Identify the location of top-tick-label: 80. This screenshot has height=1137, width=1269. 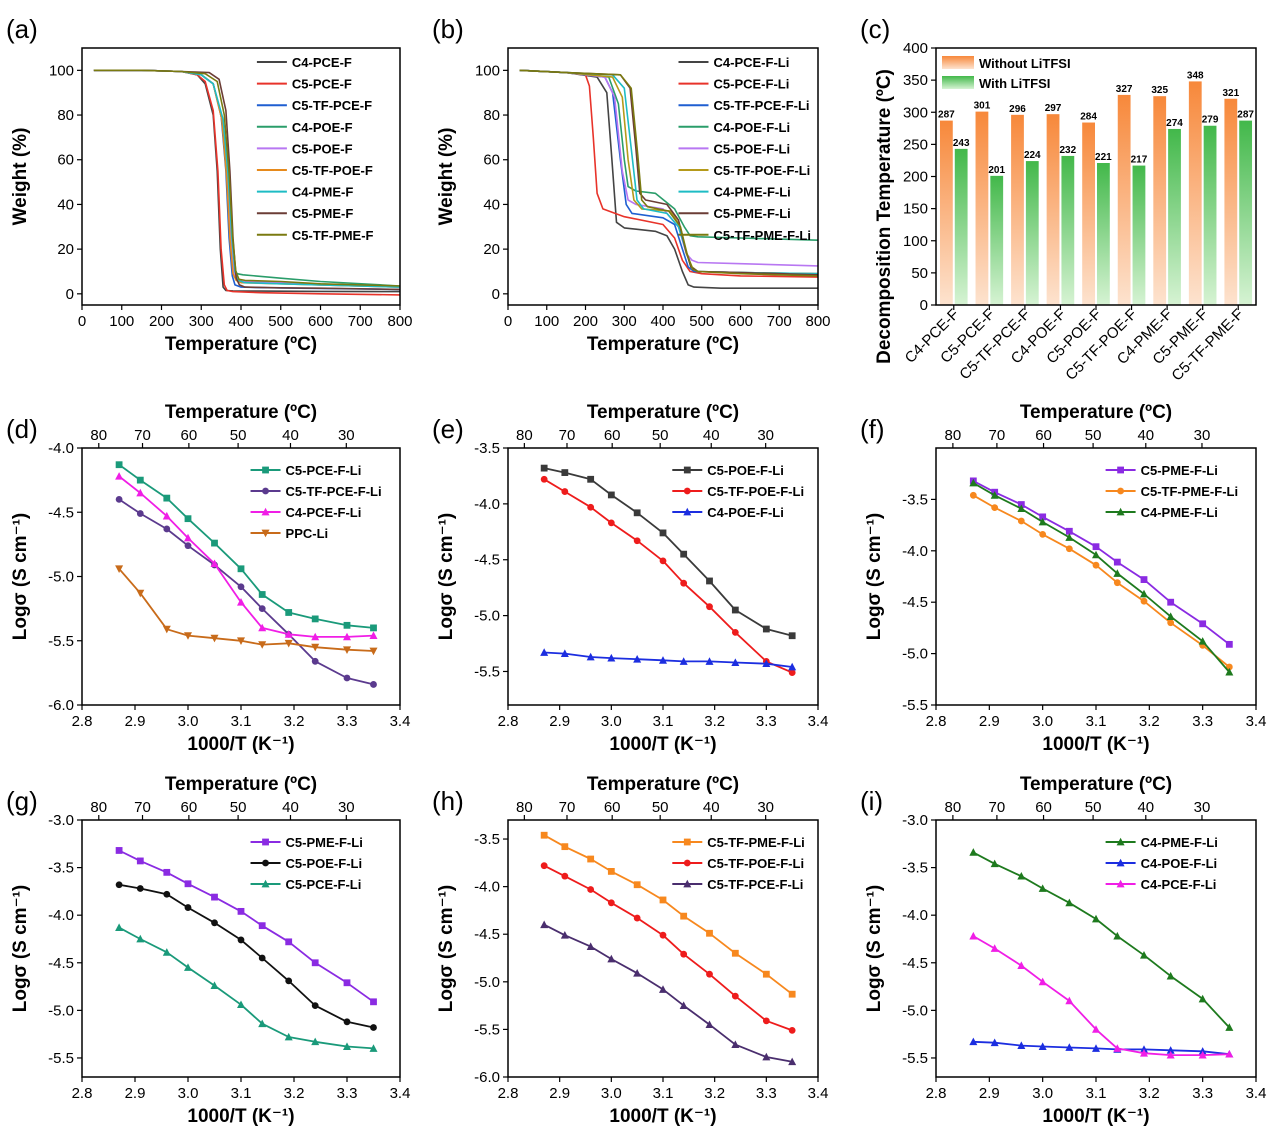
(953, 807).